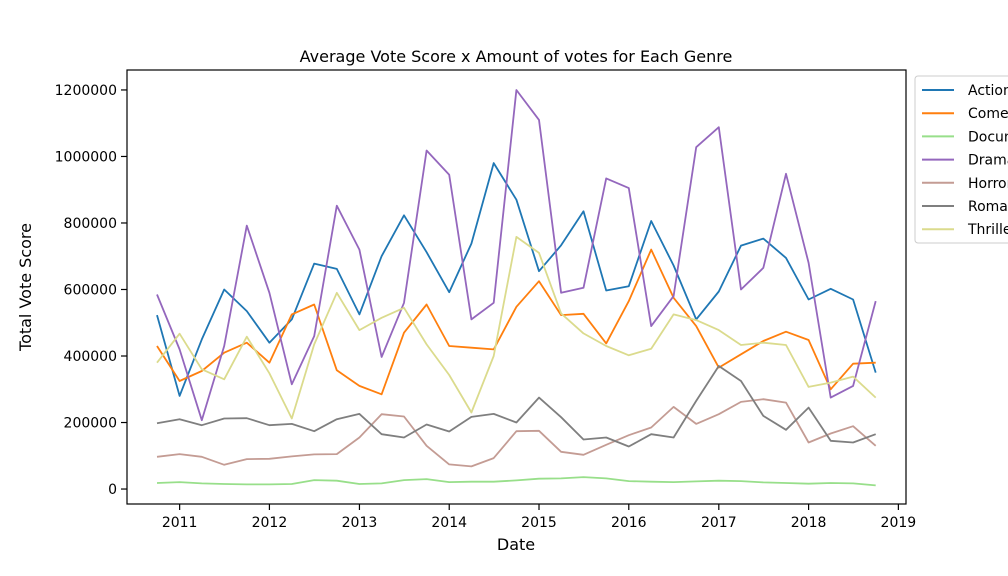 This screenshot has width=1008, height=576. What do you see at coordinates (539, 523) in the screenshot?
I see `x-tick-label: 2015` at bounding box center [539, 523].